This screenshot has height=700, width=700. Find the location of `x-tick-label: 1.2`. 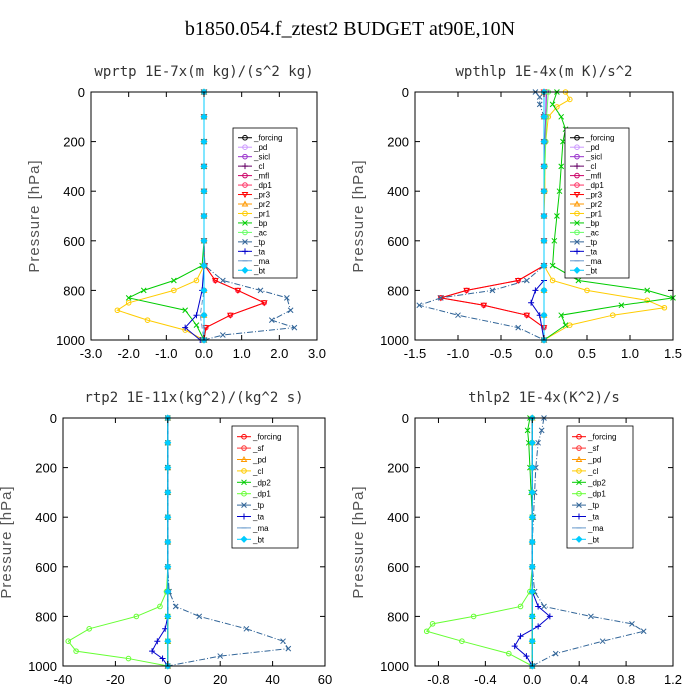

x-tick-label: 1.2 is located at coordinates (673, 679).